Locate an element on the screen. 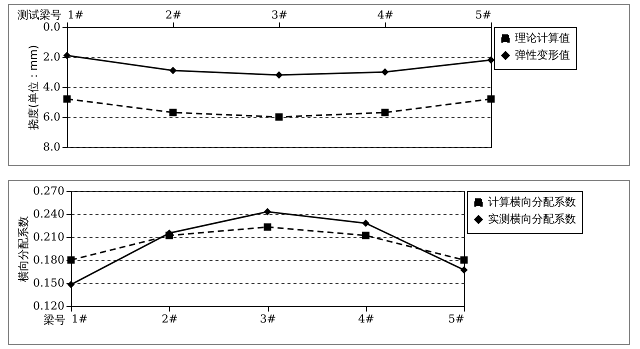 The image size is (640, 349). x-axis-title: 测试梁号 is located at coordinates (40, 15).